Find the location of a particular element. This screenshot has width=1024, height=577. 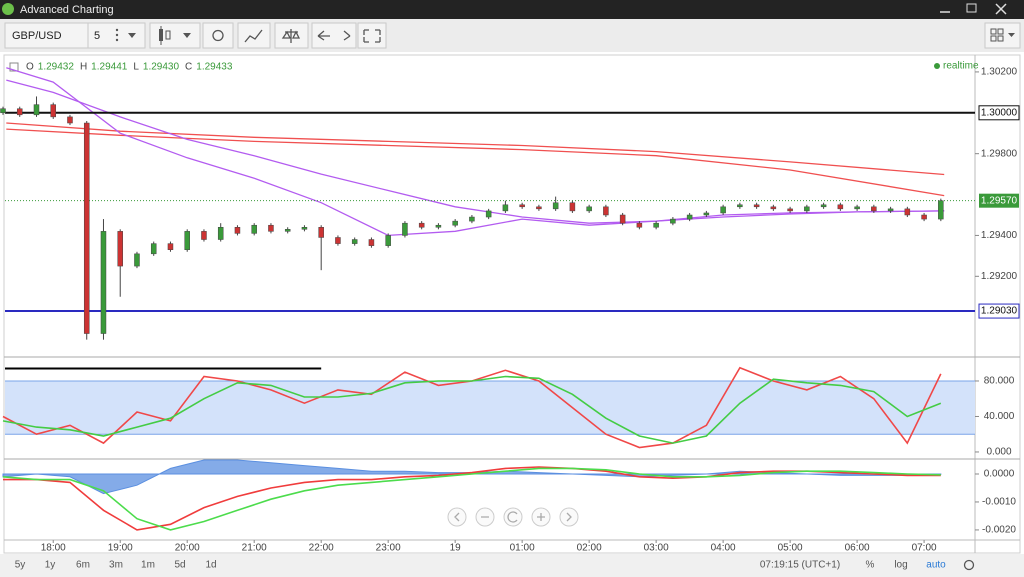

scale-option: % is located at coordinates (870, 565).